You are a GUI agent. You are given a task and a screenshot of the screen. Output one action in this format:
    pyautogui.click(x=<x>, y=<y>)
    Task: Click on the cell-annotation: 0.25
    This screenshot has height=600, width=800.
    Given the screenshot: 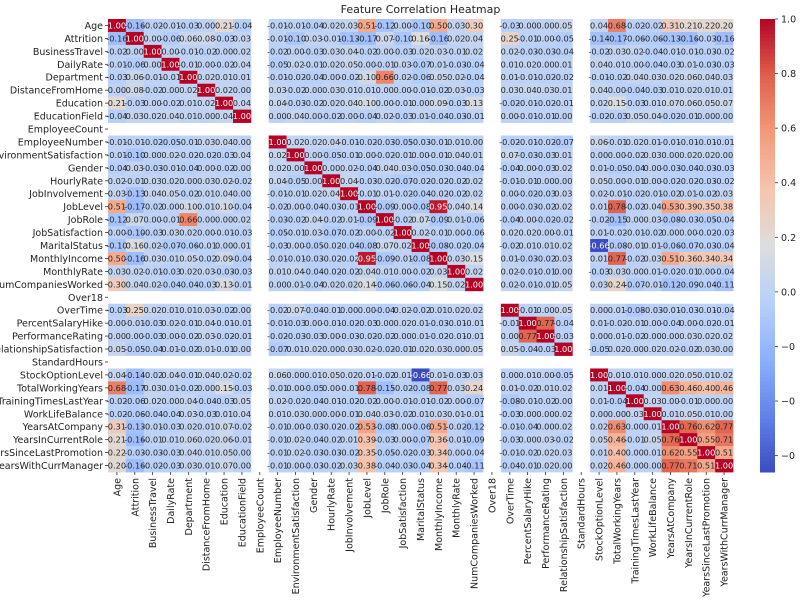 What is the action you would take?
    pyautogui.click(x=510, y=38)
    